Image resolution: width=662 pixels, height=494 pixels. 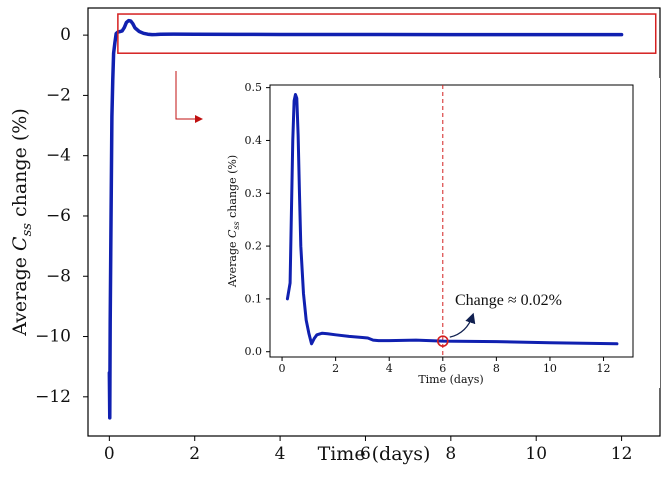 What do you see at coordinates (462, 325) in the screenshot?
I see `annotation-arrow` at bounding box center [462, 325].